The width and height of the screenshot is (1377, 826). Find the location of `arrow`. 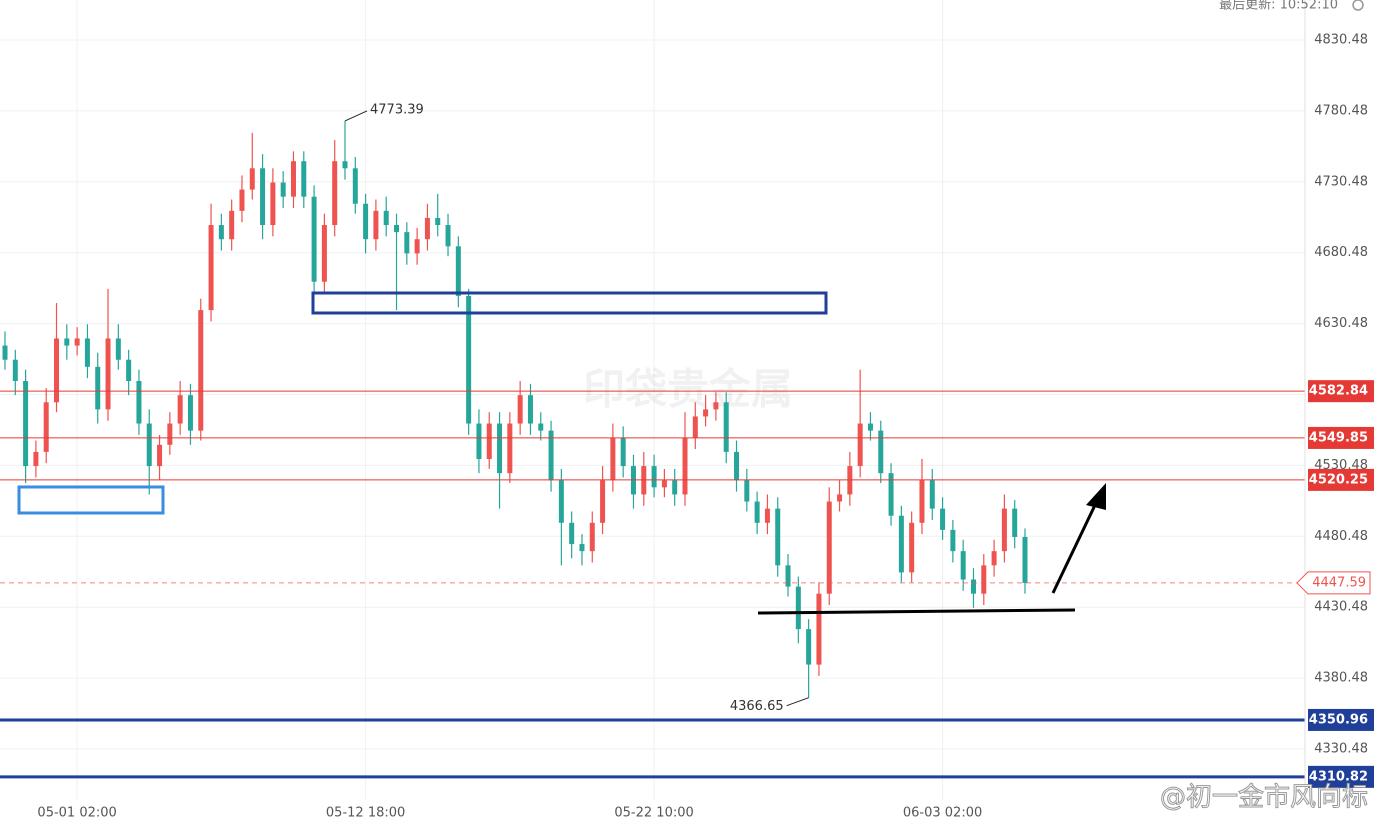

arrow is located at coordinates (1074, 548).